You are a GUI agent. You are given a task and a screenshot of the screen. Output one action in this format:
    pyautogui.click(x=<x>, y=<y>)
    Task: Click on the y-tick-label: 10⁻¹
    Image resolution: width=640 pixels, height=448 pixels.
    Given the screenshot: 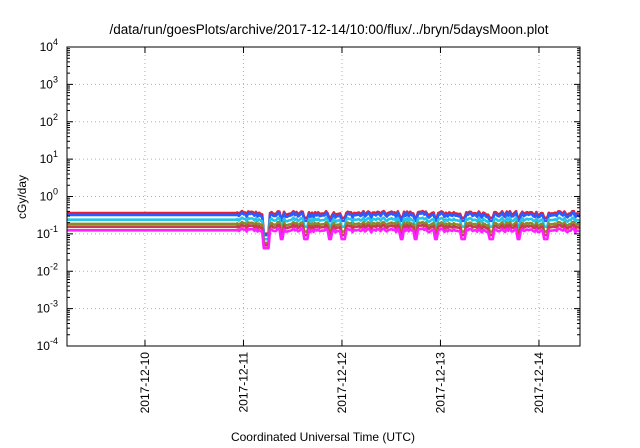 What is the action you would take?
    pyautogui.click(x=47, y=232)
    